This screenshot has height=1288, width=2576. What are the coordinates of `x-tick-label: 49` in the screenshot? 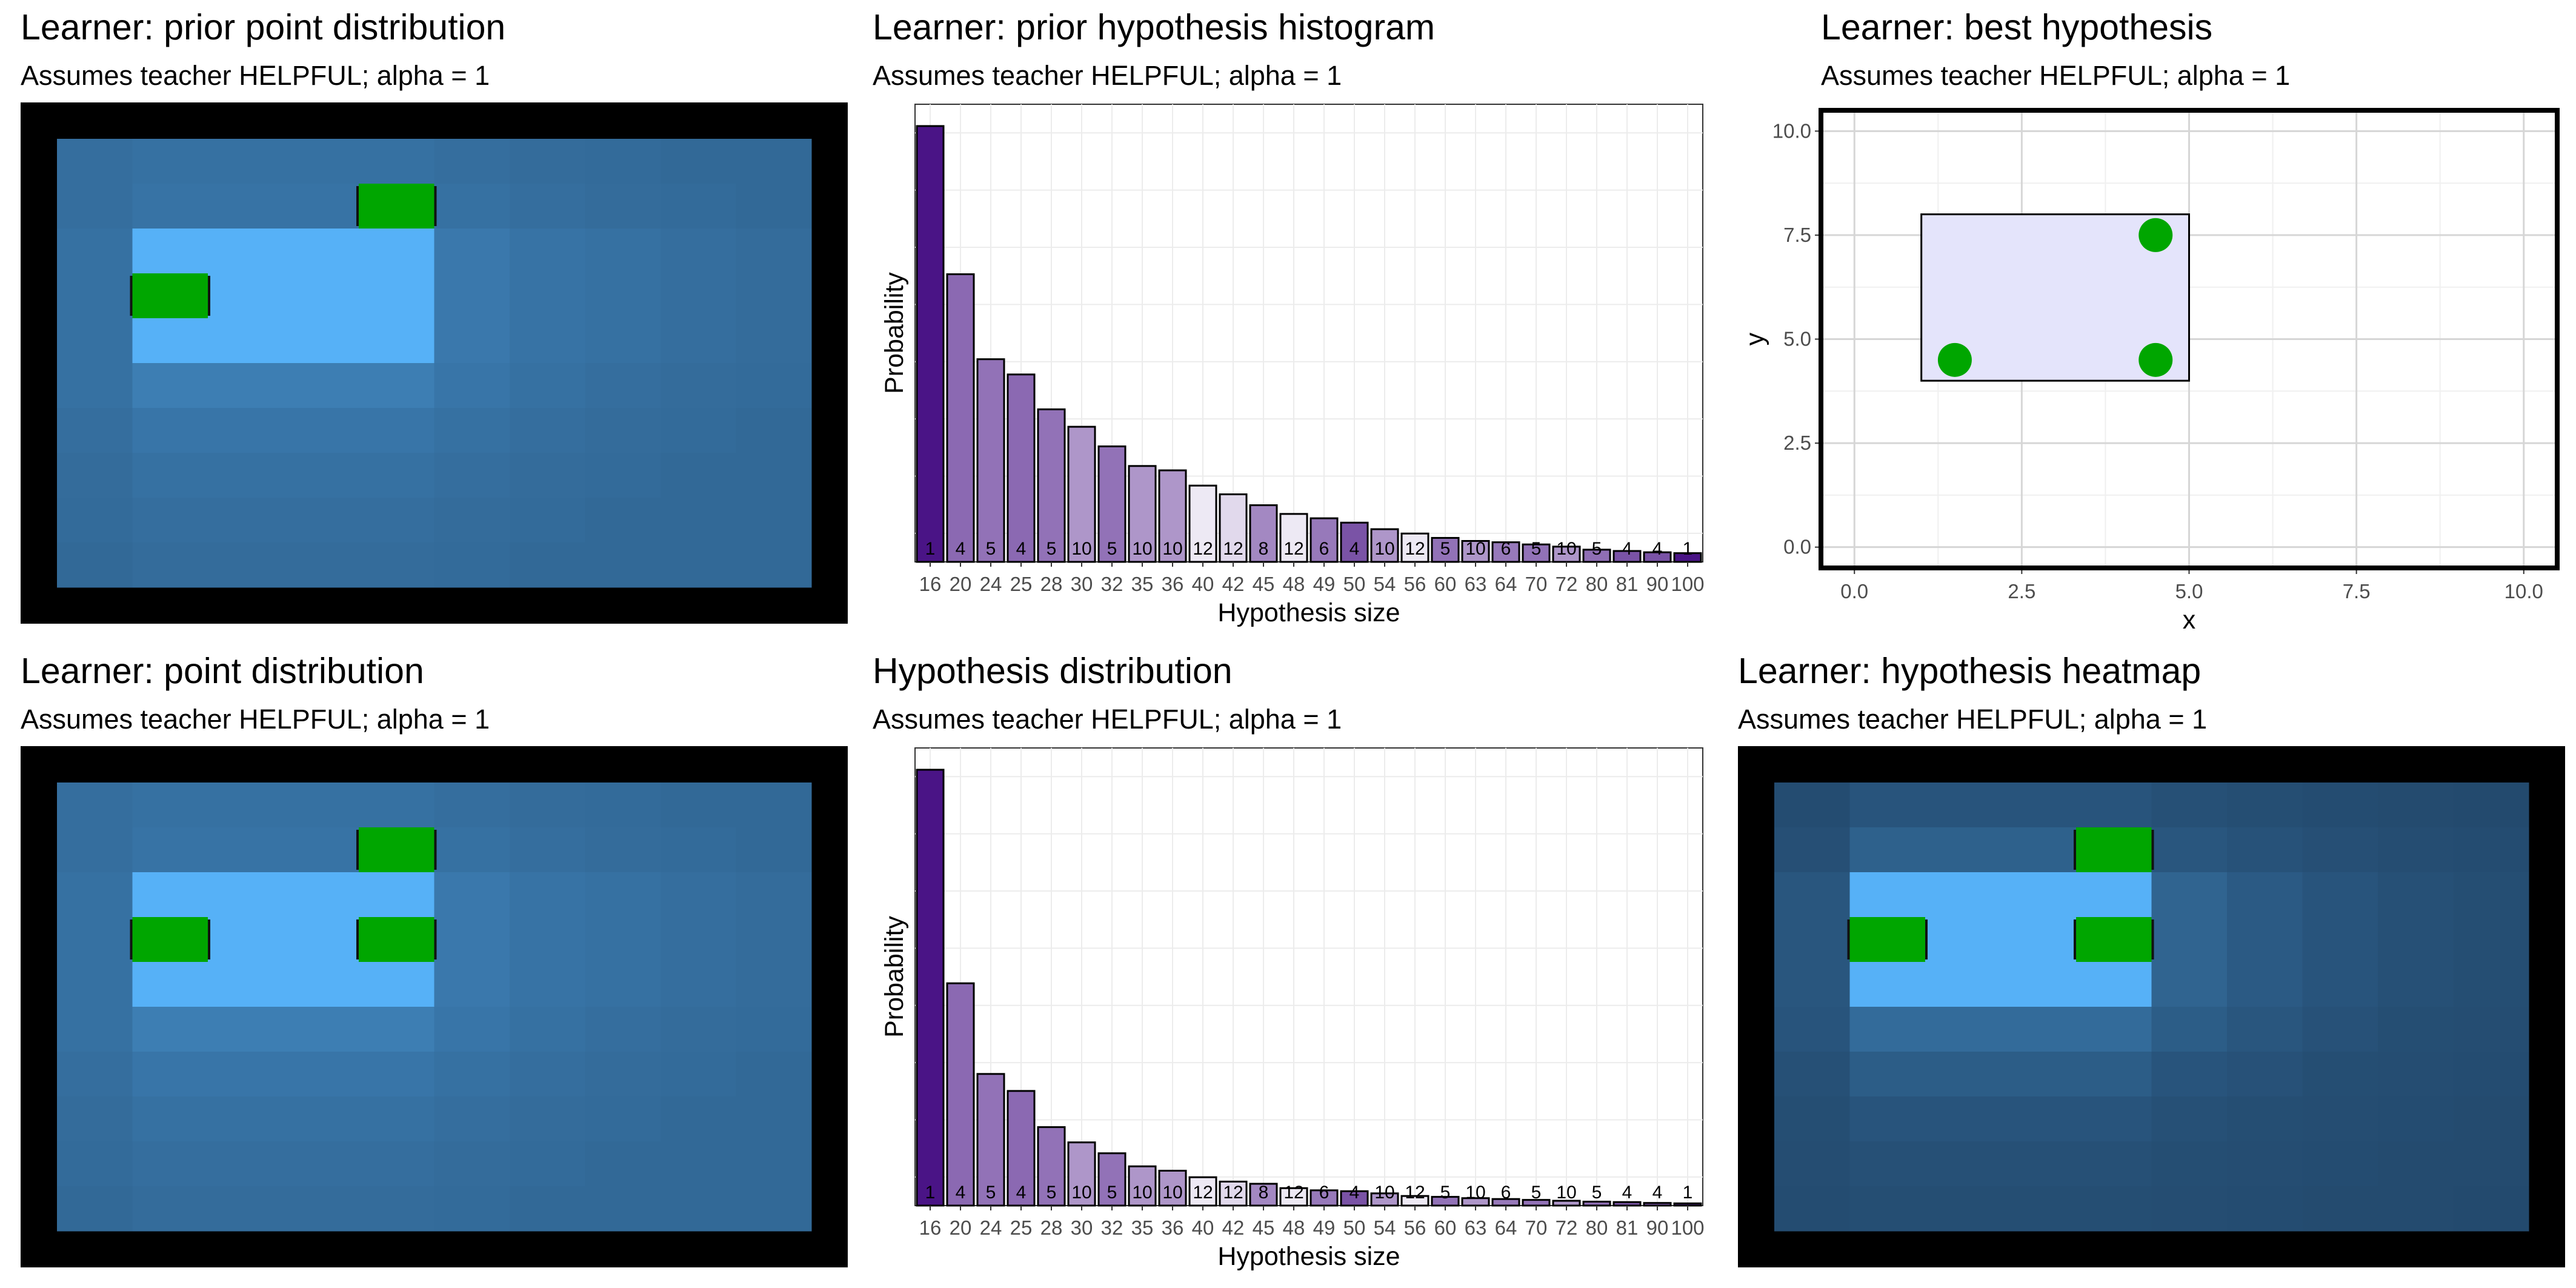 It's located at (1324, 584).